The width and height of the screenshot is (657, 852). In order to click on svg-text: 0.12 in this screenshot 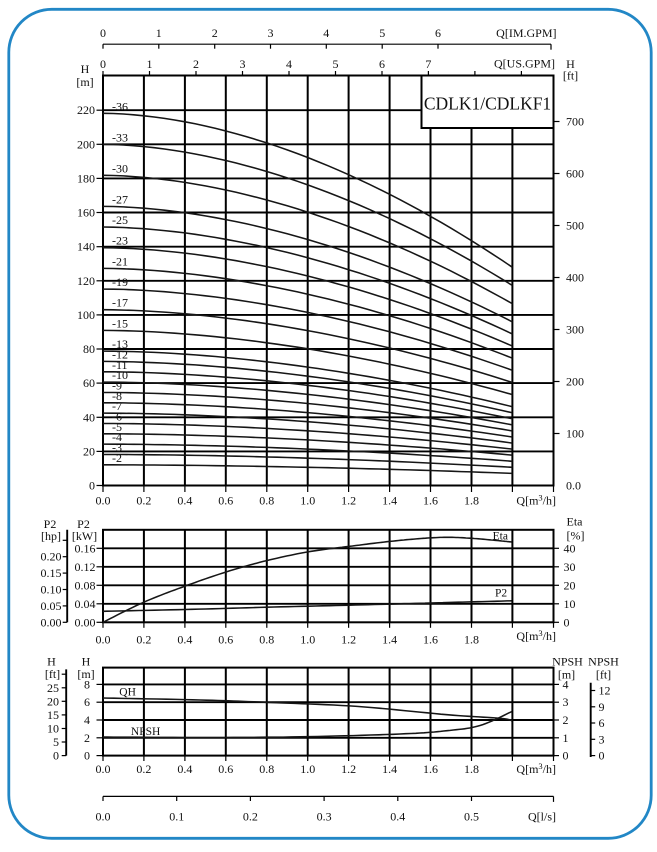, I will do `click(85, 567)`.